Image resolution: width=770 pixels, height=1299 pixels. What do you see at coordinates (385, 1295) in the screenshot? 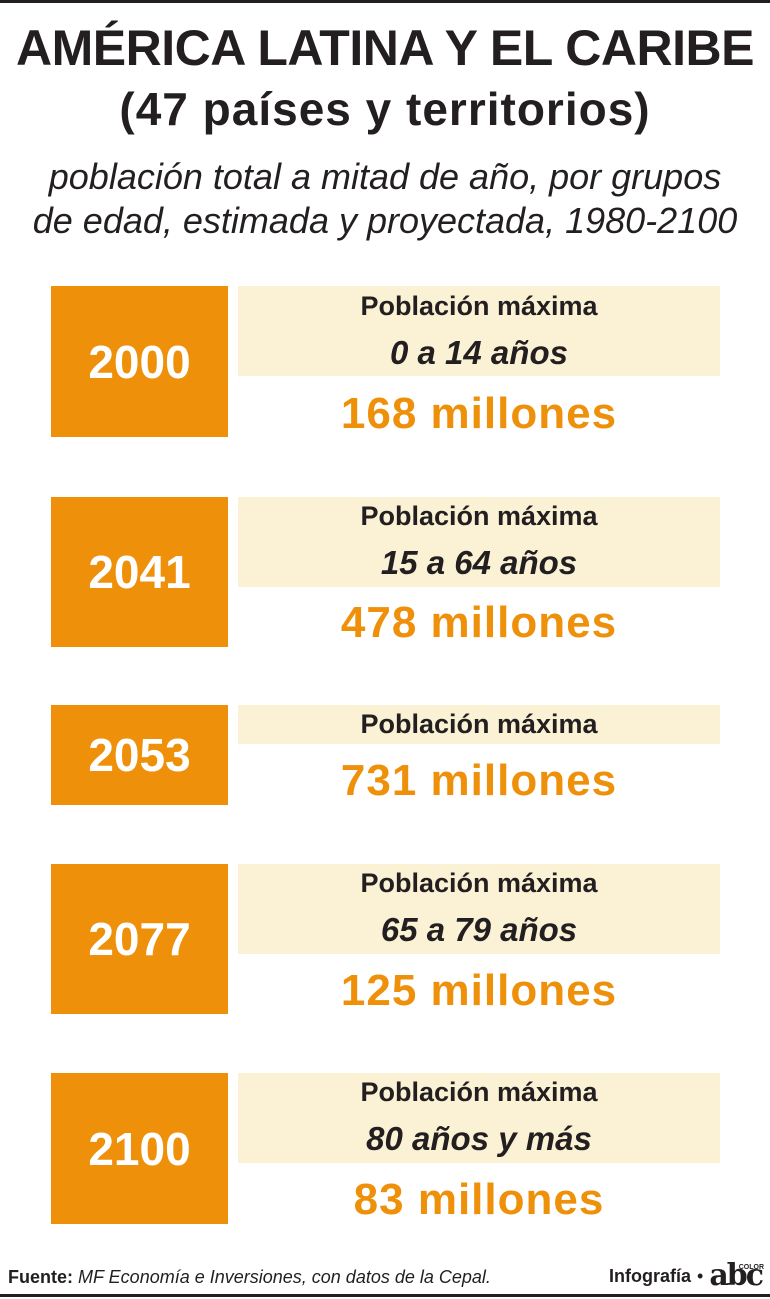
I see `bottom-rule` at bounding box center [385, 1295].